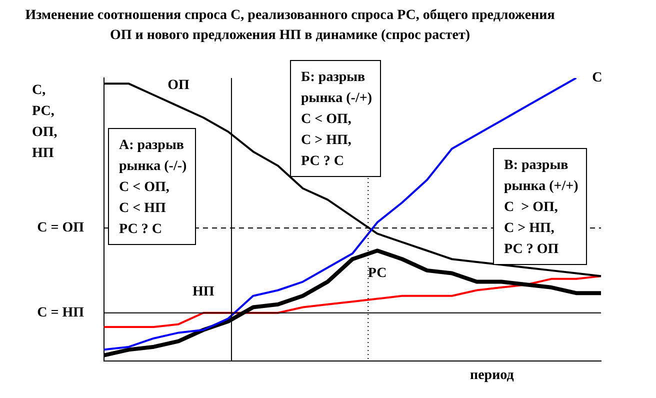 The height and width of the screenshot is (398, 656). Describe the element at coordinates (336, 120) in the screenshot. I see `annotation: Б: разрыв рынка (-/+) С < ОП, С > НП, РС ? С` at that location.